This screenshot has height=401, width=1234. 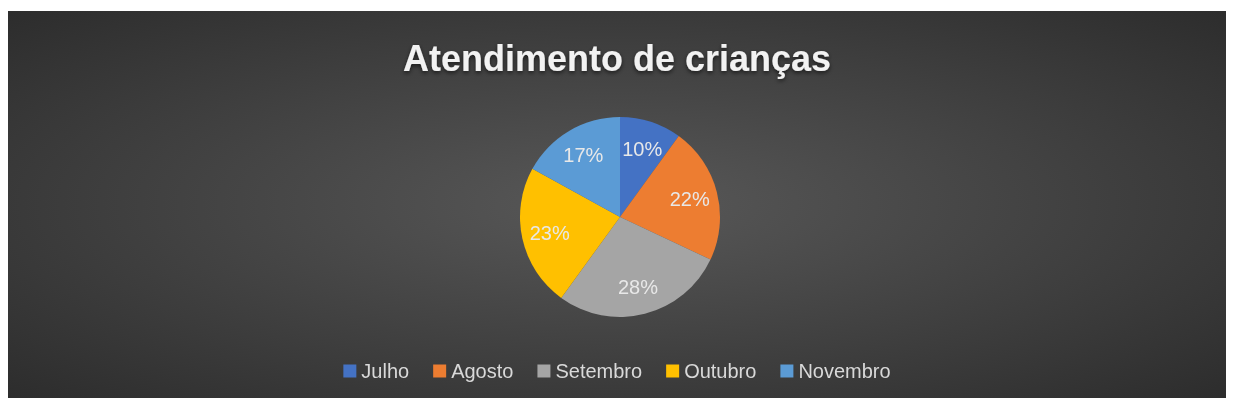 I want to click on legend-label: Setembro, so click(x=599, y=371).